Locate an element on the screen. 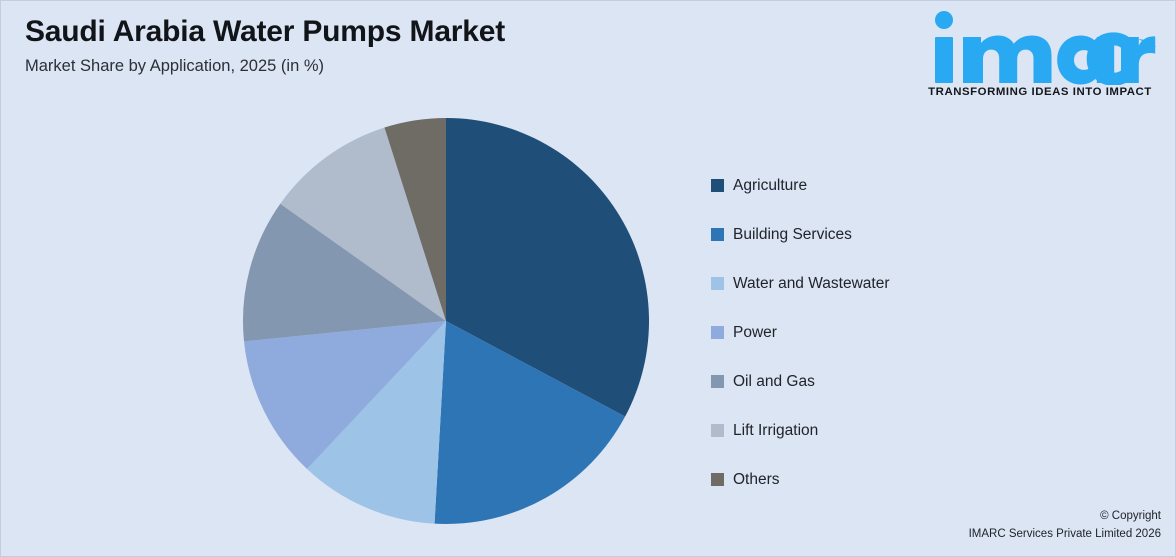 This screenshot has height=557, width=1176. chart-subtitle: Market Share by Application, 2025 (in %) is located at coordinates (174, 66).